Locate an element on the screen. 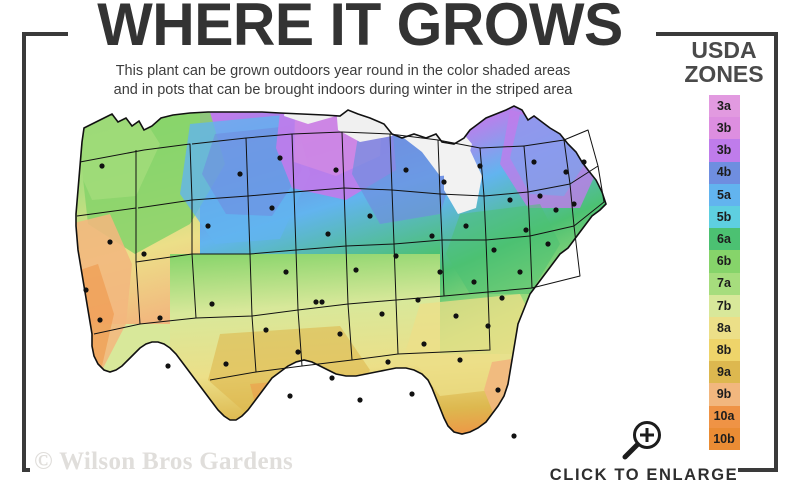  legend-swatch-3b-1: 3b is located at coordinates (724, 128).